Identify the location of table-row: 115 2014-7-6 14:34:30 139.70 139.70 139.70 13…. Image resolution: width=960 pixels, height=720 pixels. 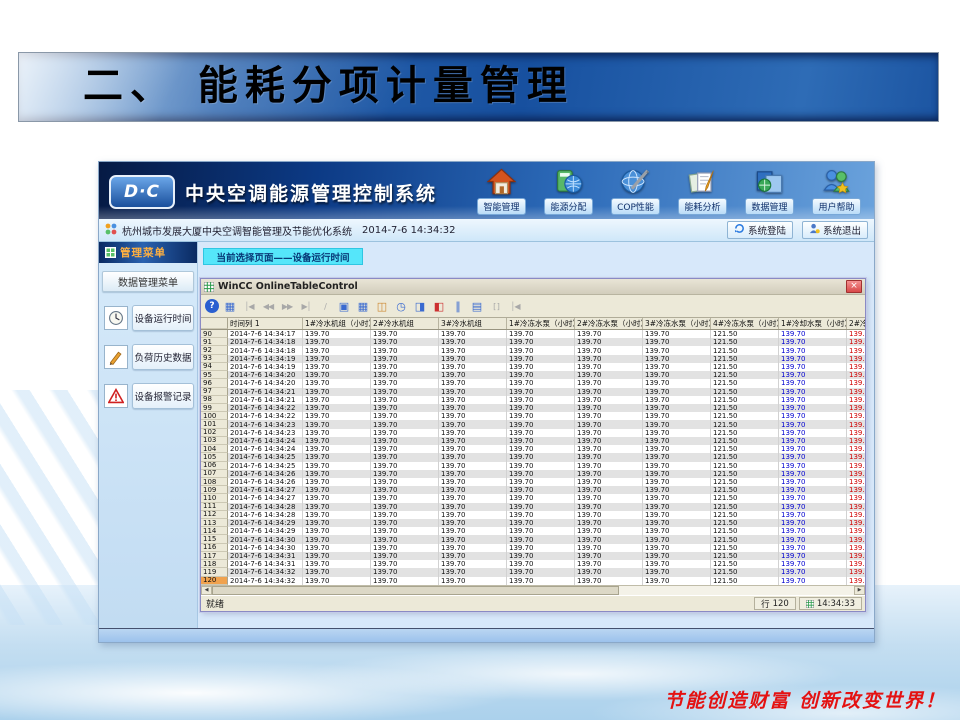
(533, 539).